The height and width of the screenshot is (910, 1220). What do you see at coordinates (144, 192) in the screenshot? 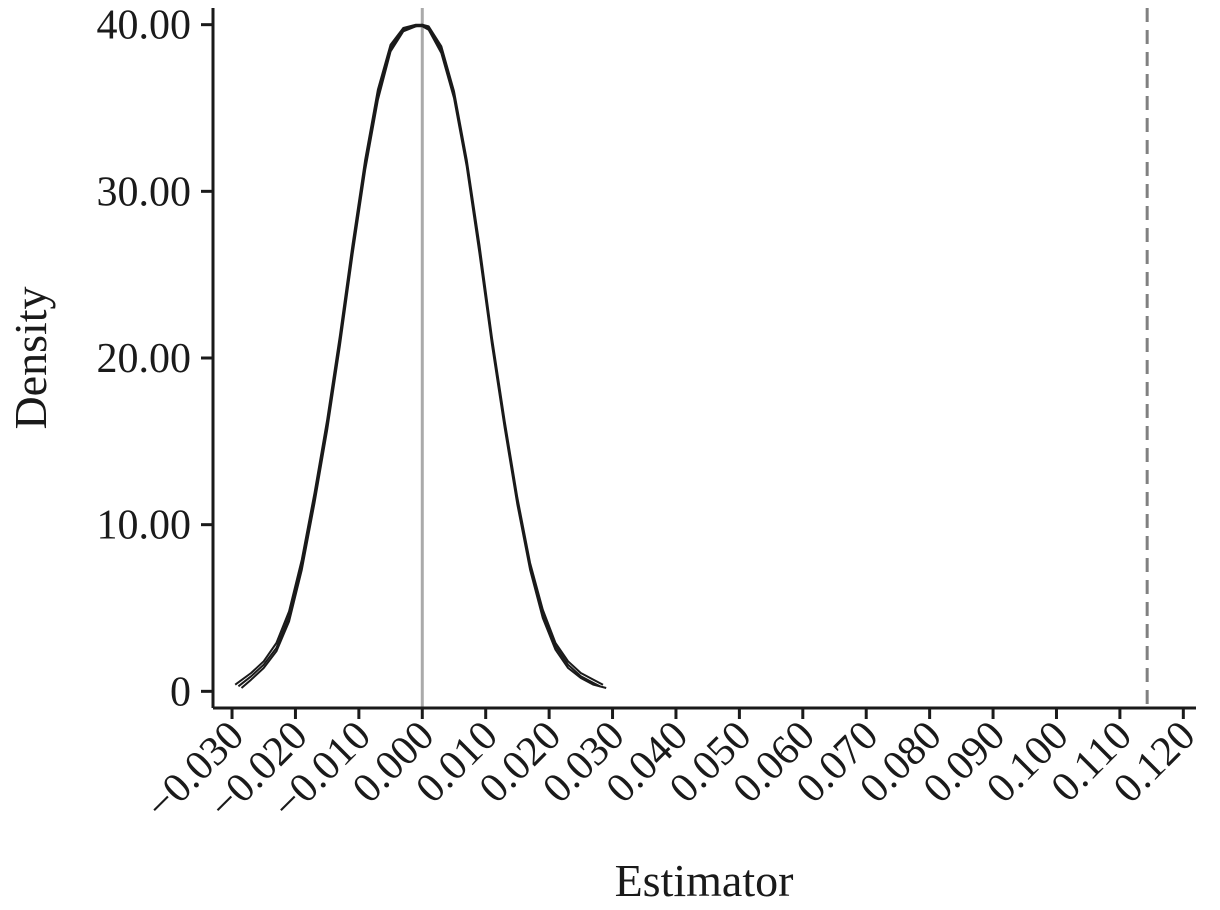
I see `y-tick-label: 30.00` at bounding box center [144, 192].